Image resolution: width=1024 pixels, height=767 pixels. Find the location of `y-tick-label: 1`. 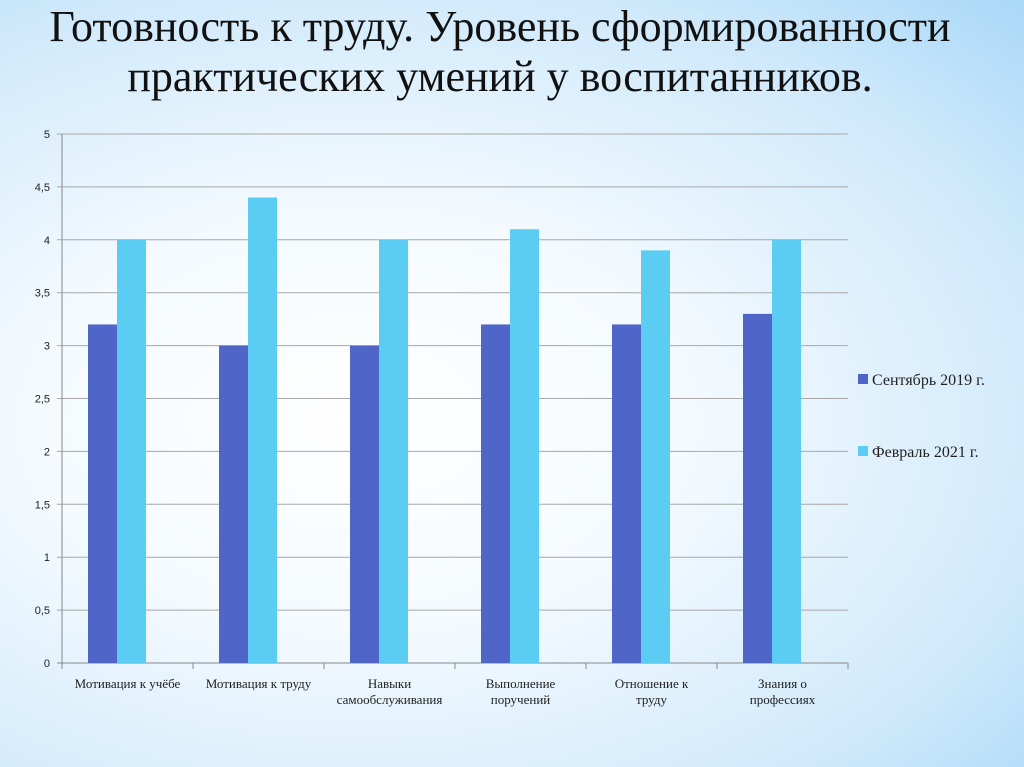

y-tick-label: 1 is located at coordinates (47, 558).